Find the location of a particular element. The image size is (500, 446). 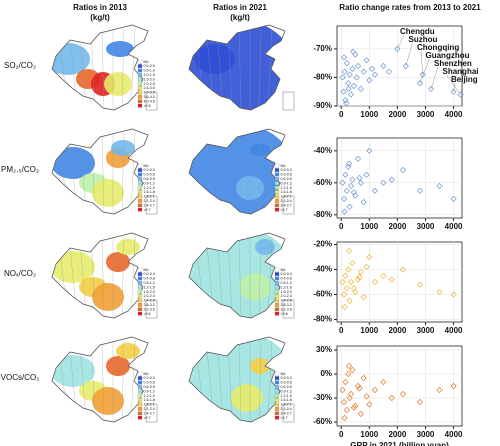

legend-label: 0.3-0.6 is located at coordinates (149, 383).